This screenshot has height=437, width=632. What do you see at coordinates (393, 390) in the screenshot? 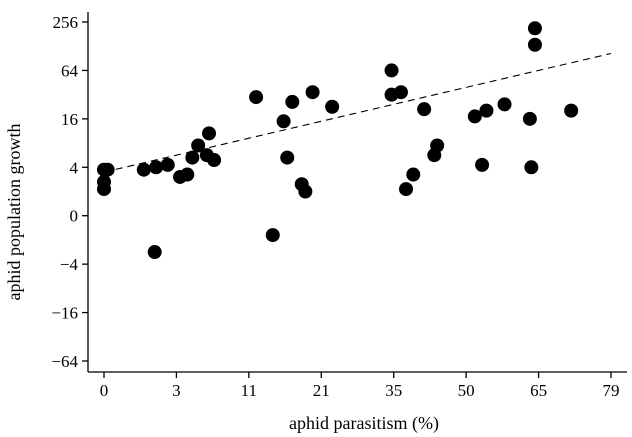
I see `x-tick-label: 35` at bounding box center [393, 390].